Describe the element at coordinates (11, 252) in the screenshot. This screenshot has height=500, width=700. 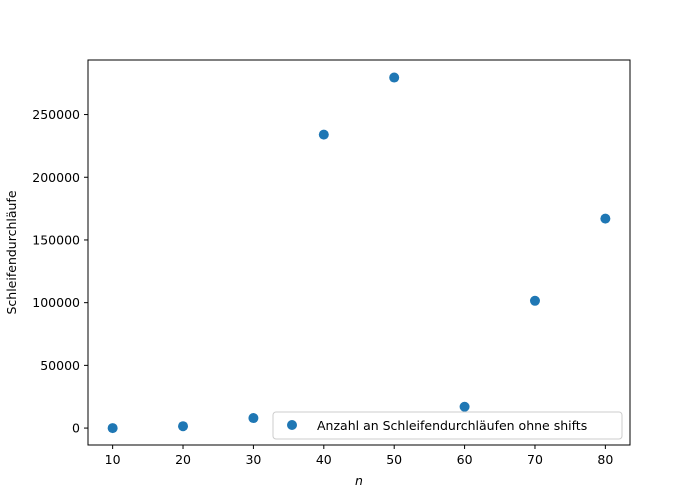
I see `y-axis-label: Schleifendurchläufe` at that location.